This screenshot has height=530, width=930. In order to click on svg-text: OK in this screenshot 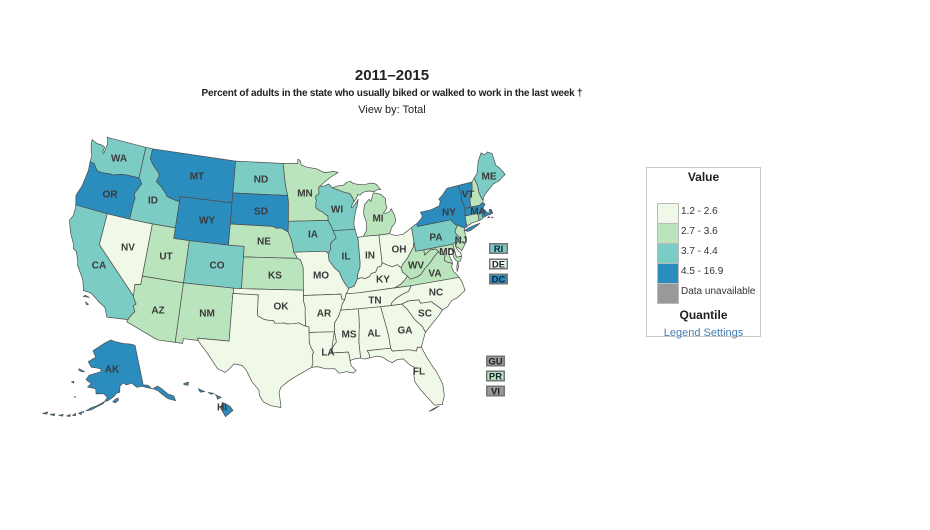, I will do `click(282, 307)`.